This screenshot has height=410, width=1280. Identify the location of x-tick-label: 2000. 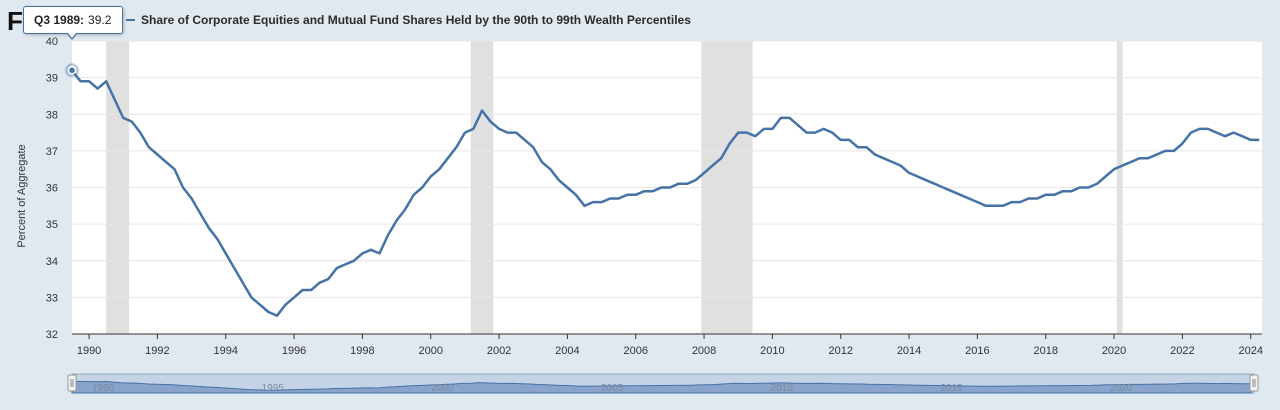
(431, 351).